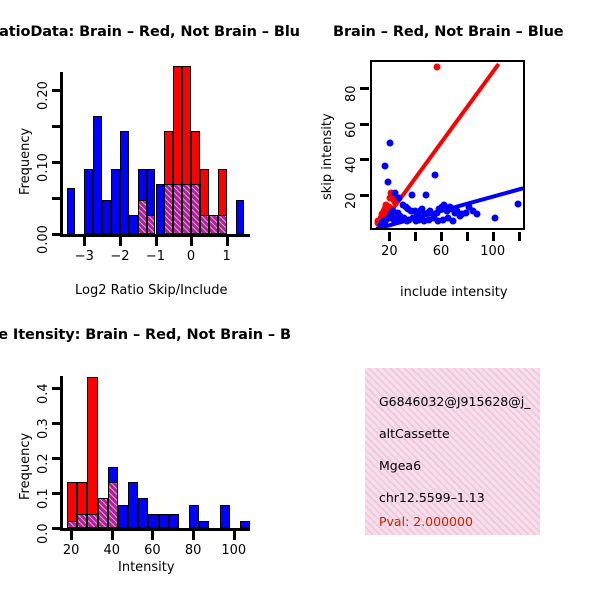 Image resolution: width=600 pixels, height=600 pixels. Describe the element at coordinates (448, 32) in the screenshot. I see `scatter-title: Brain – Red, Not Brain – Blue` at that location.